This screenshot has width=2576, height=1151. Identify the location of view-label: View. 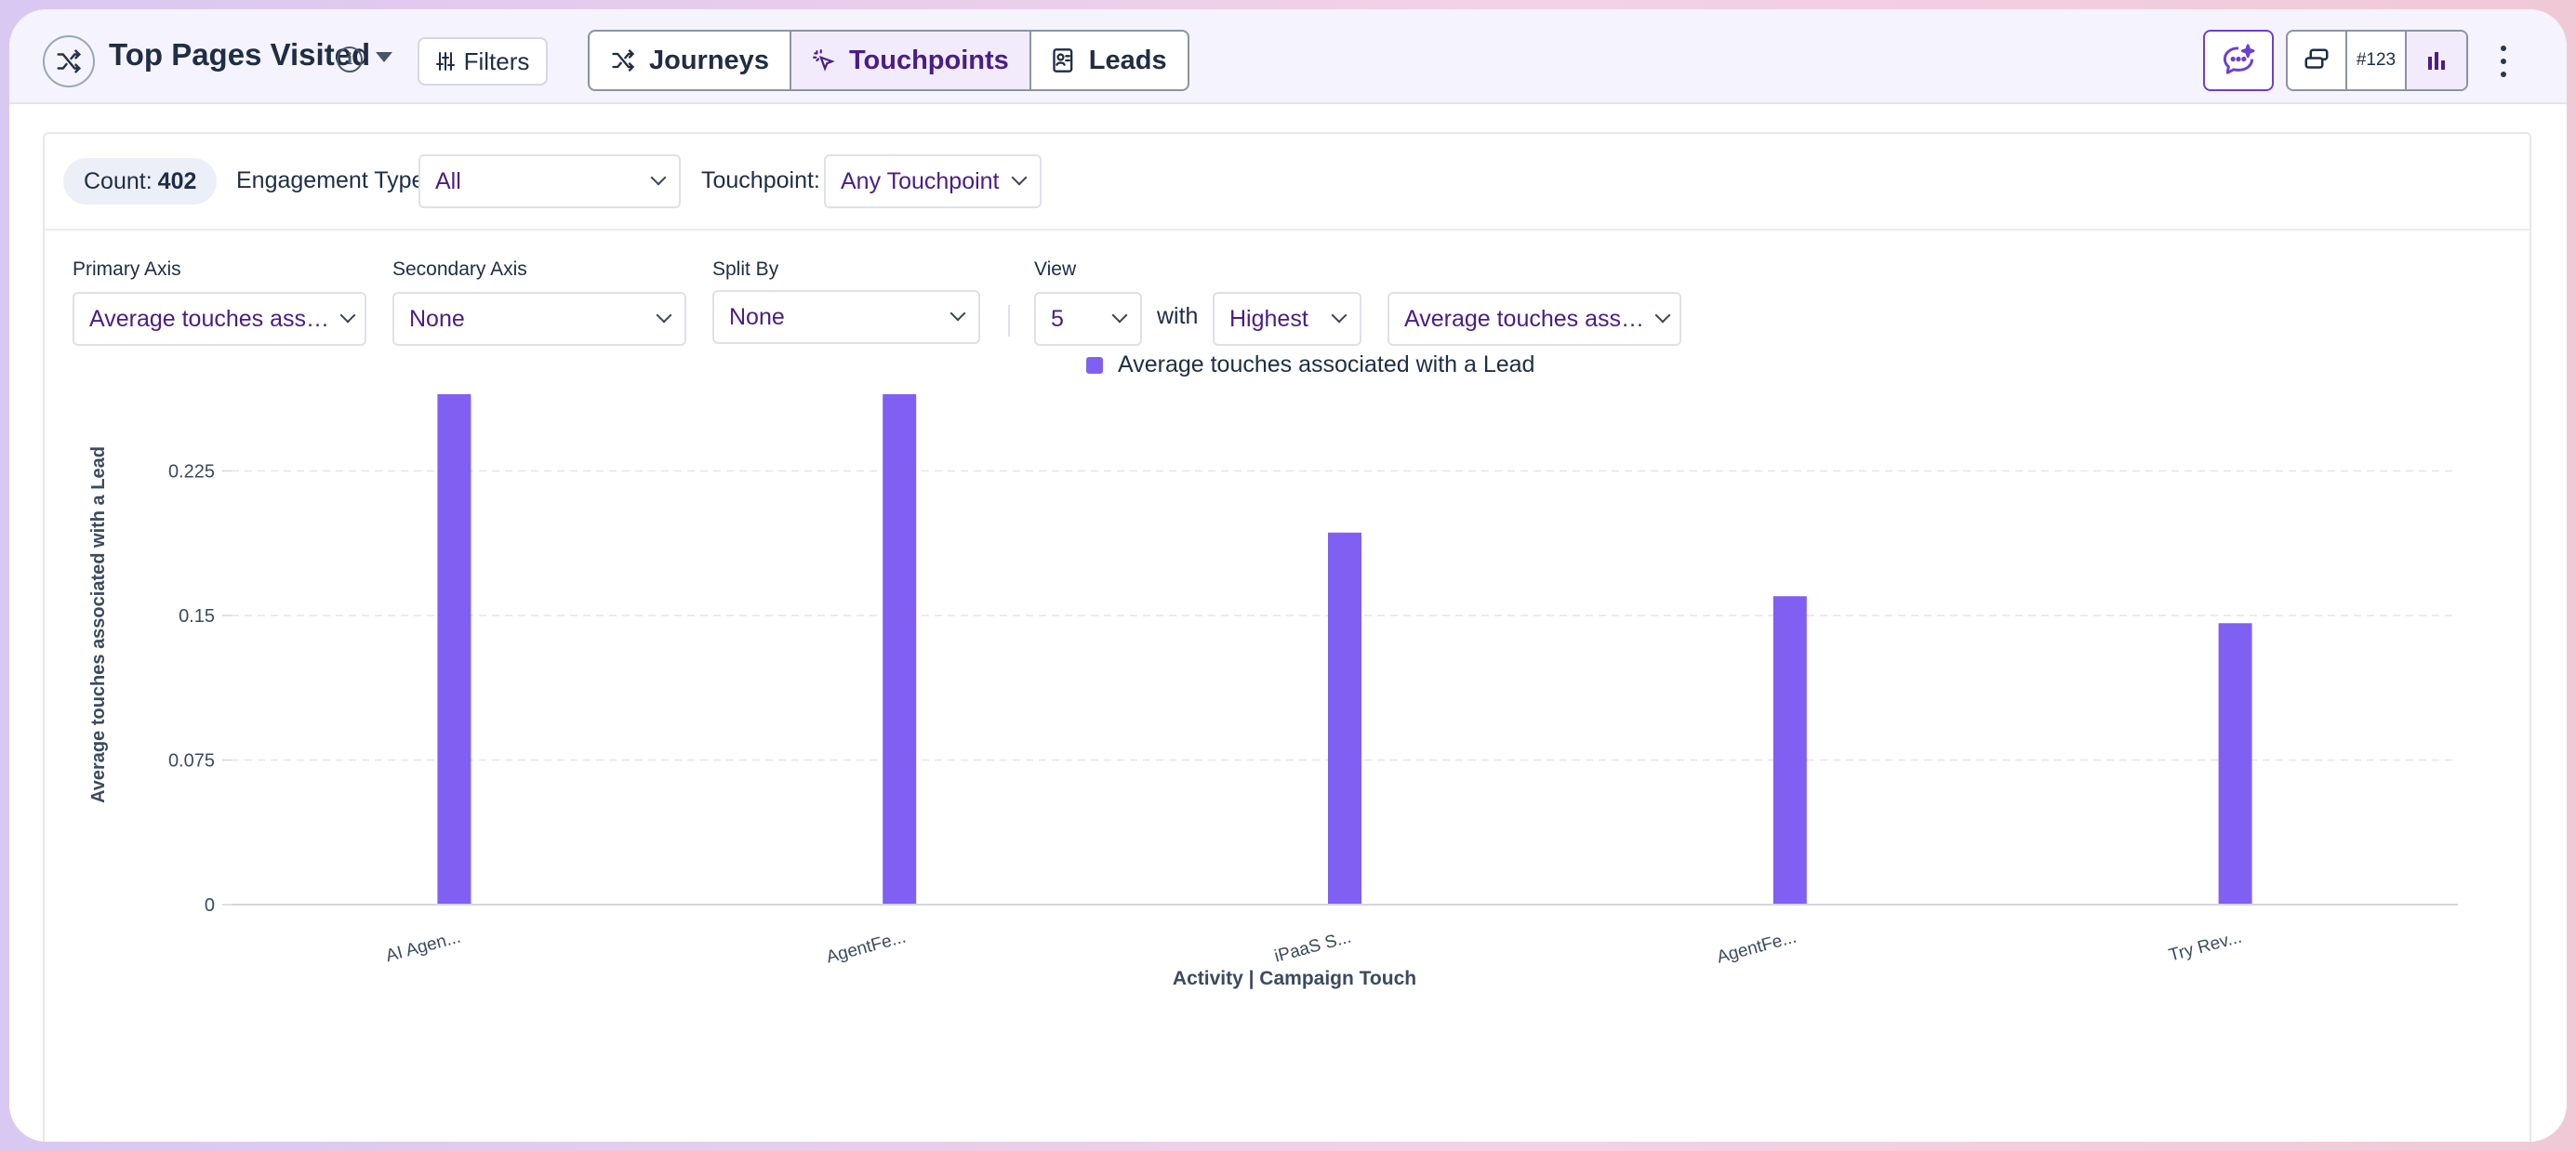
(1055, 269).